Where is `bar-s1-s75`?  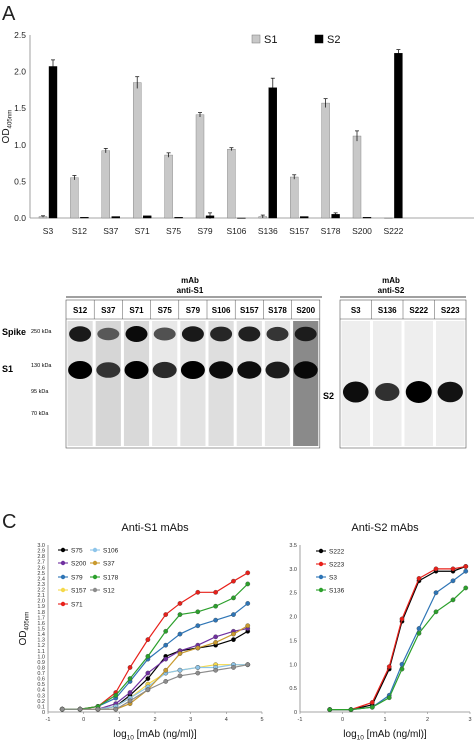
bar-s1-s75 is located at coordinates (168, 186).